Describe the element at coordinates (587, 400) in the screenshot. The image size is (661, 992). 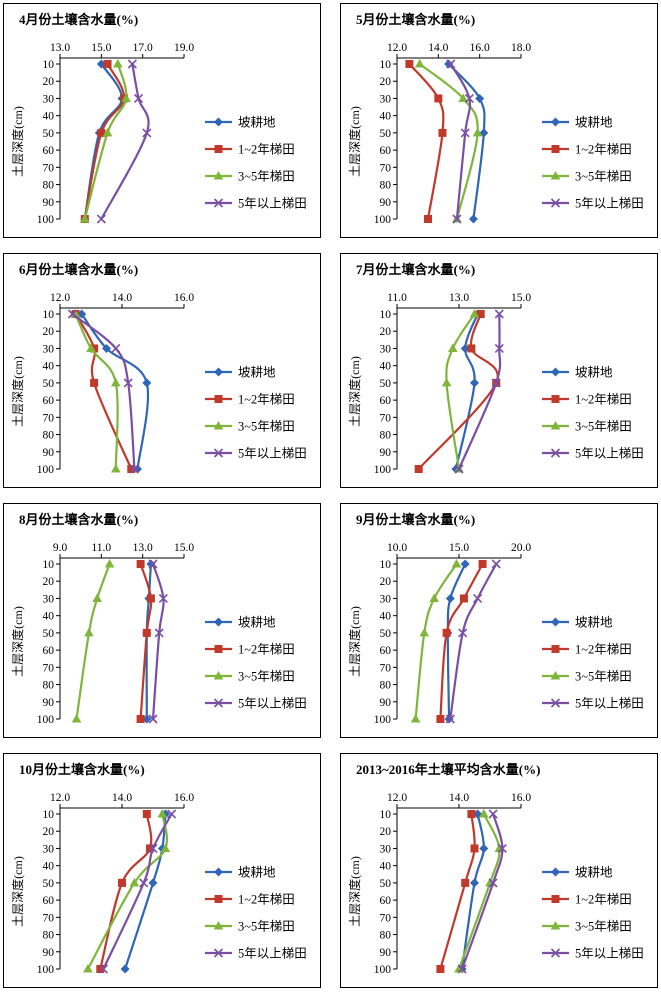
I see `legend-item: 1~2年梯田` at that location.